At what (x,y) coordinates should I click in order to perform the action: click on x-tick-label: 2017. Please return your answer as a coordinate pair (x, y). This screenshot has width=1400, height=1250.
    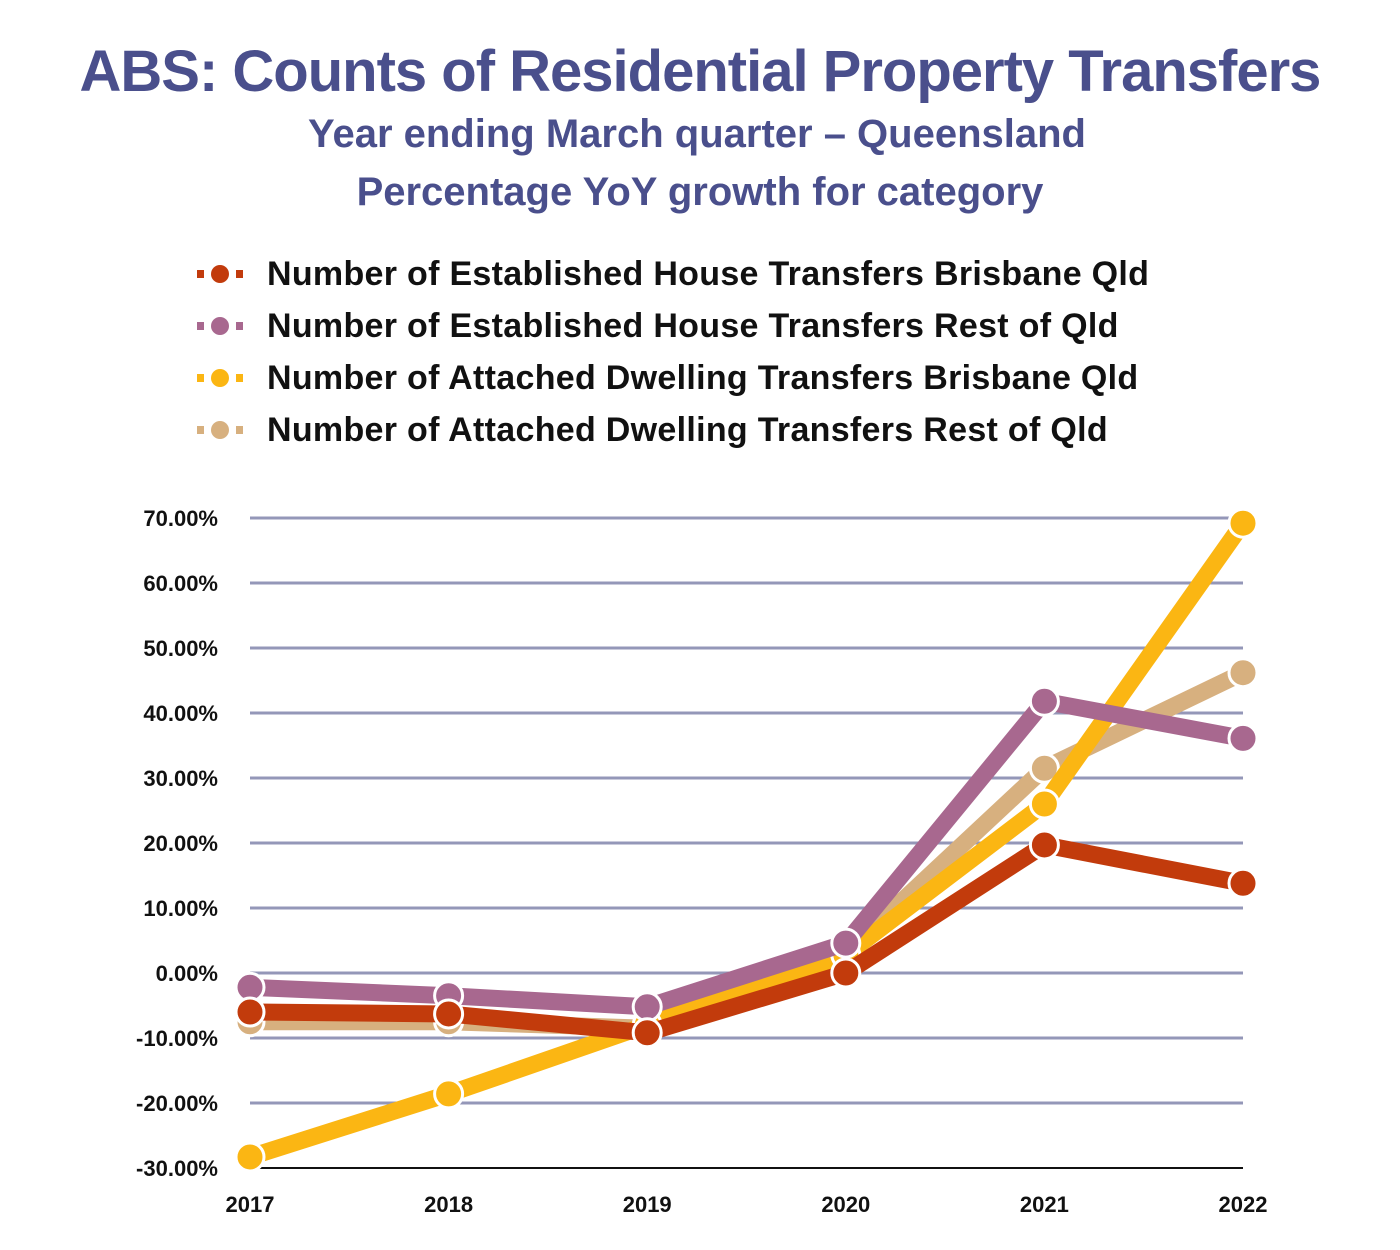
    Looking at the image, I should click on (250, 1204).